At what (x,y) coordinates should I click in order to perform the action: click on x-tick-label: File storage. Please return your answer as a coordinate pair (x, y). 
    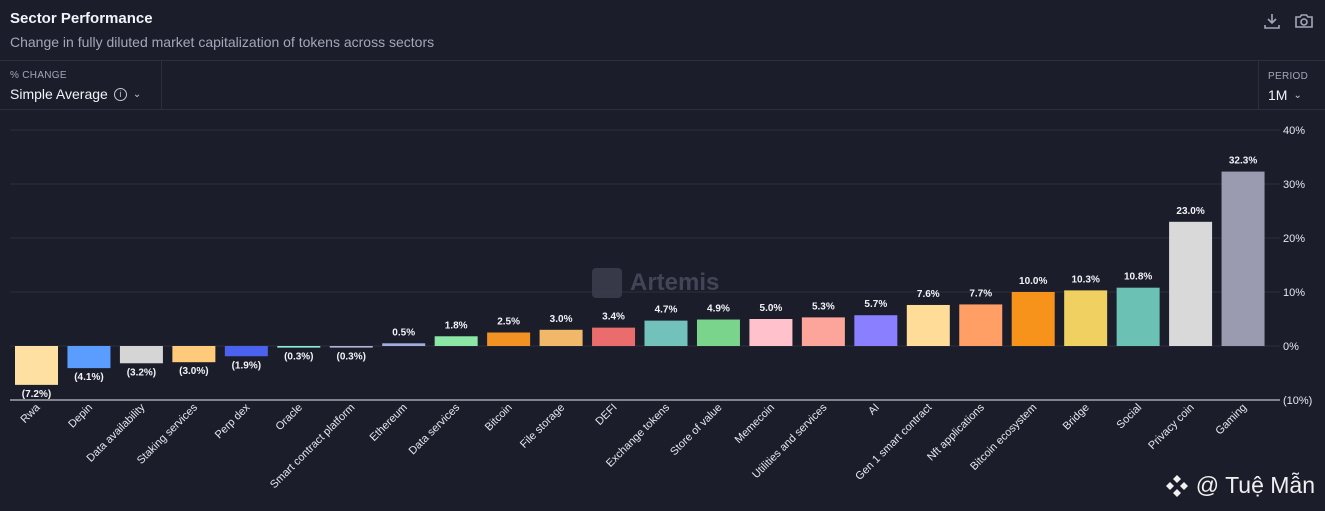
    Looking at the image, I should click on (542, 426).